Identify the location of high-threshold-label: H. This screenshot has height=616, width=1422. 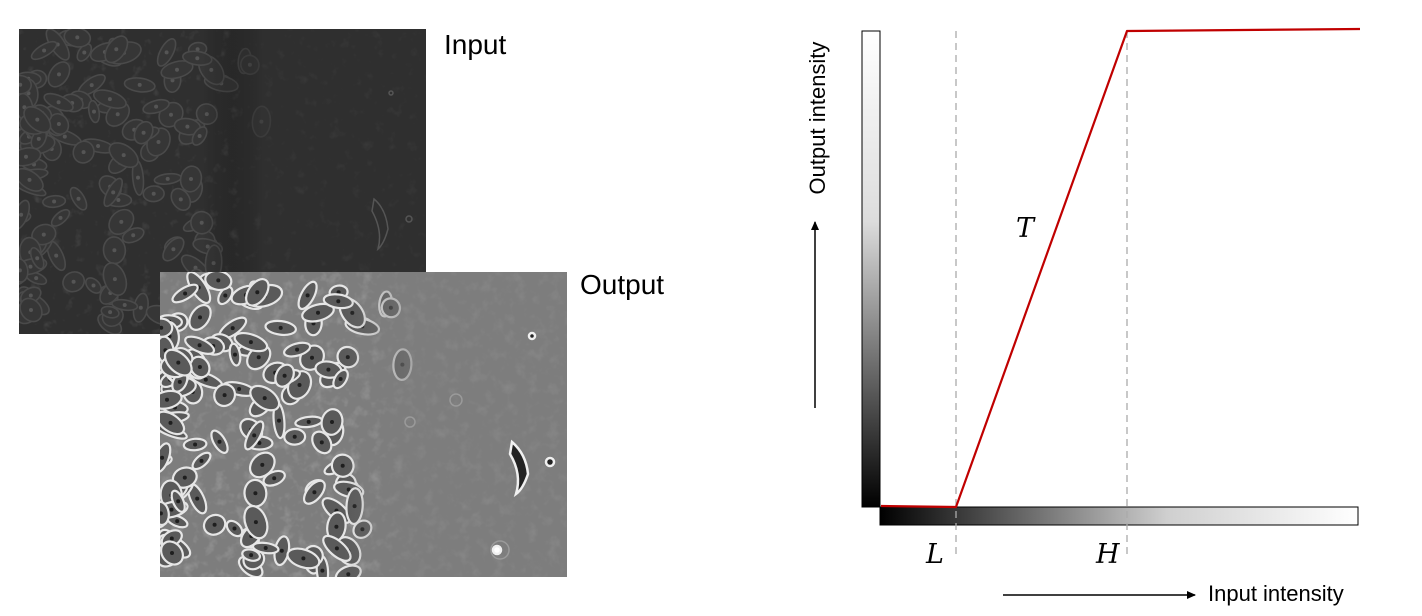
(1108, 554).